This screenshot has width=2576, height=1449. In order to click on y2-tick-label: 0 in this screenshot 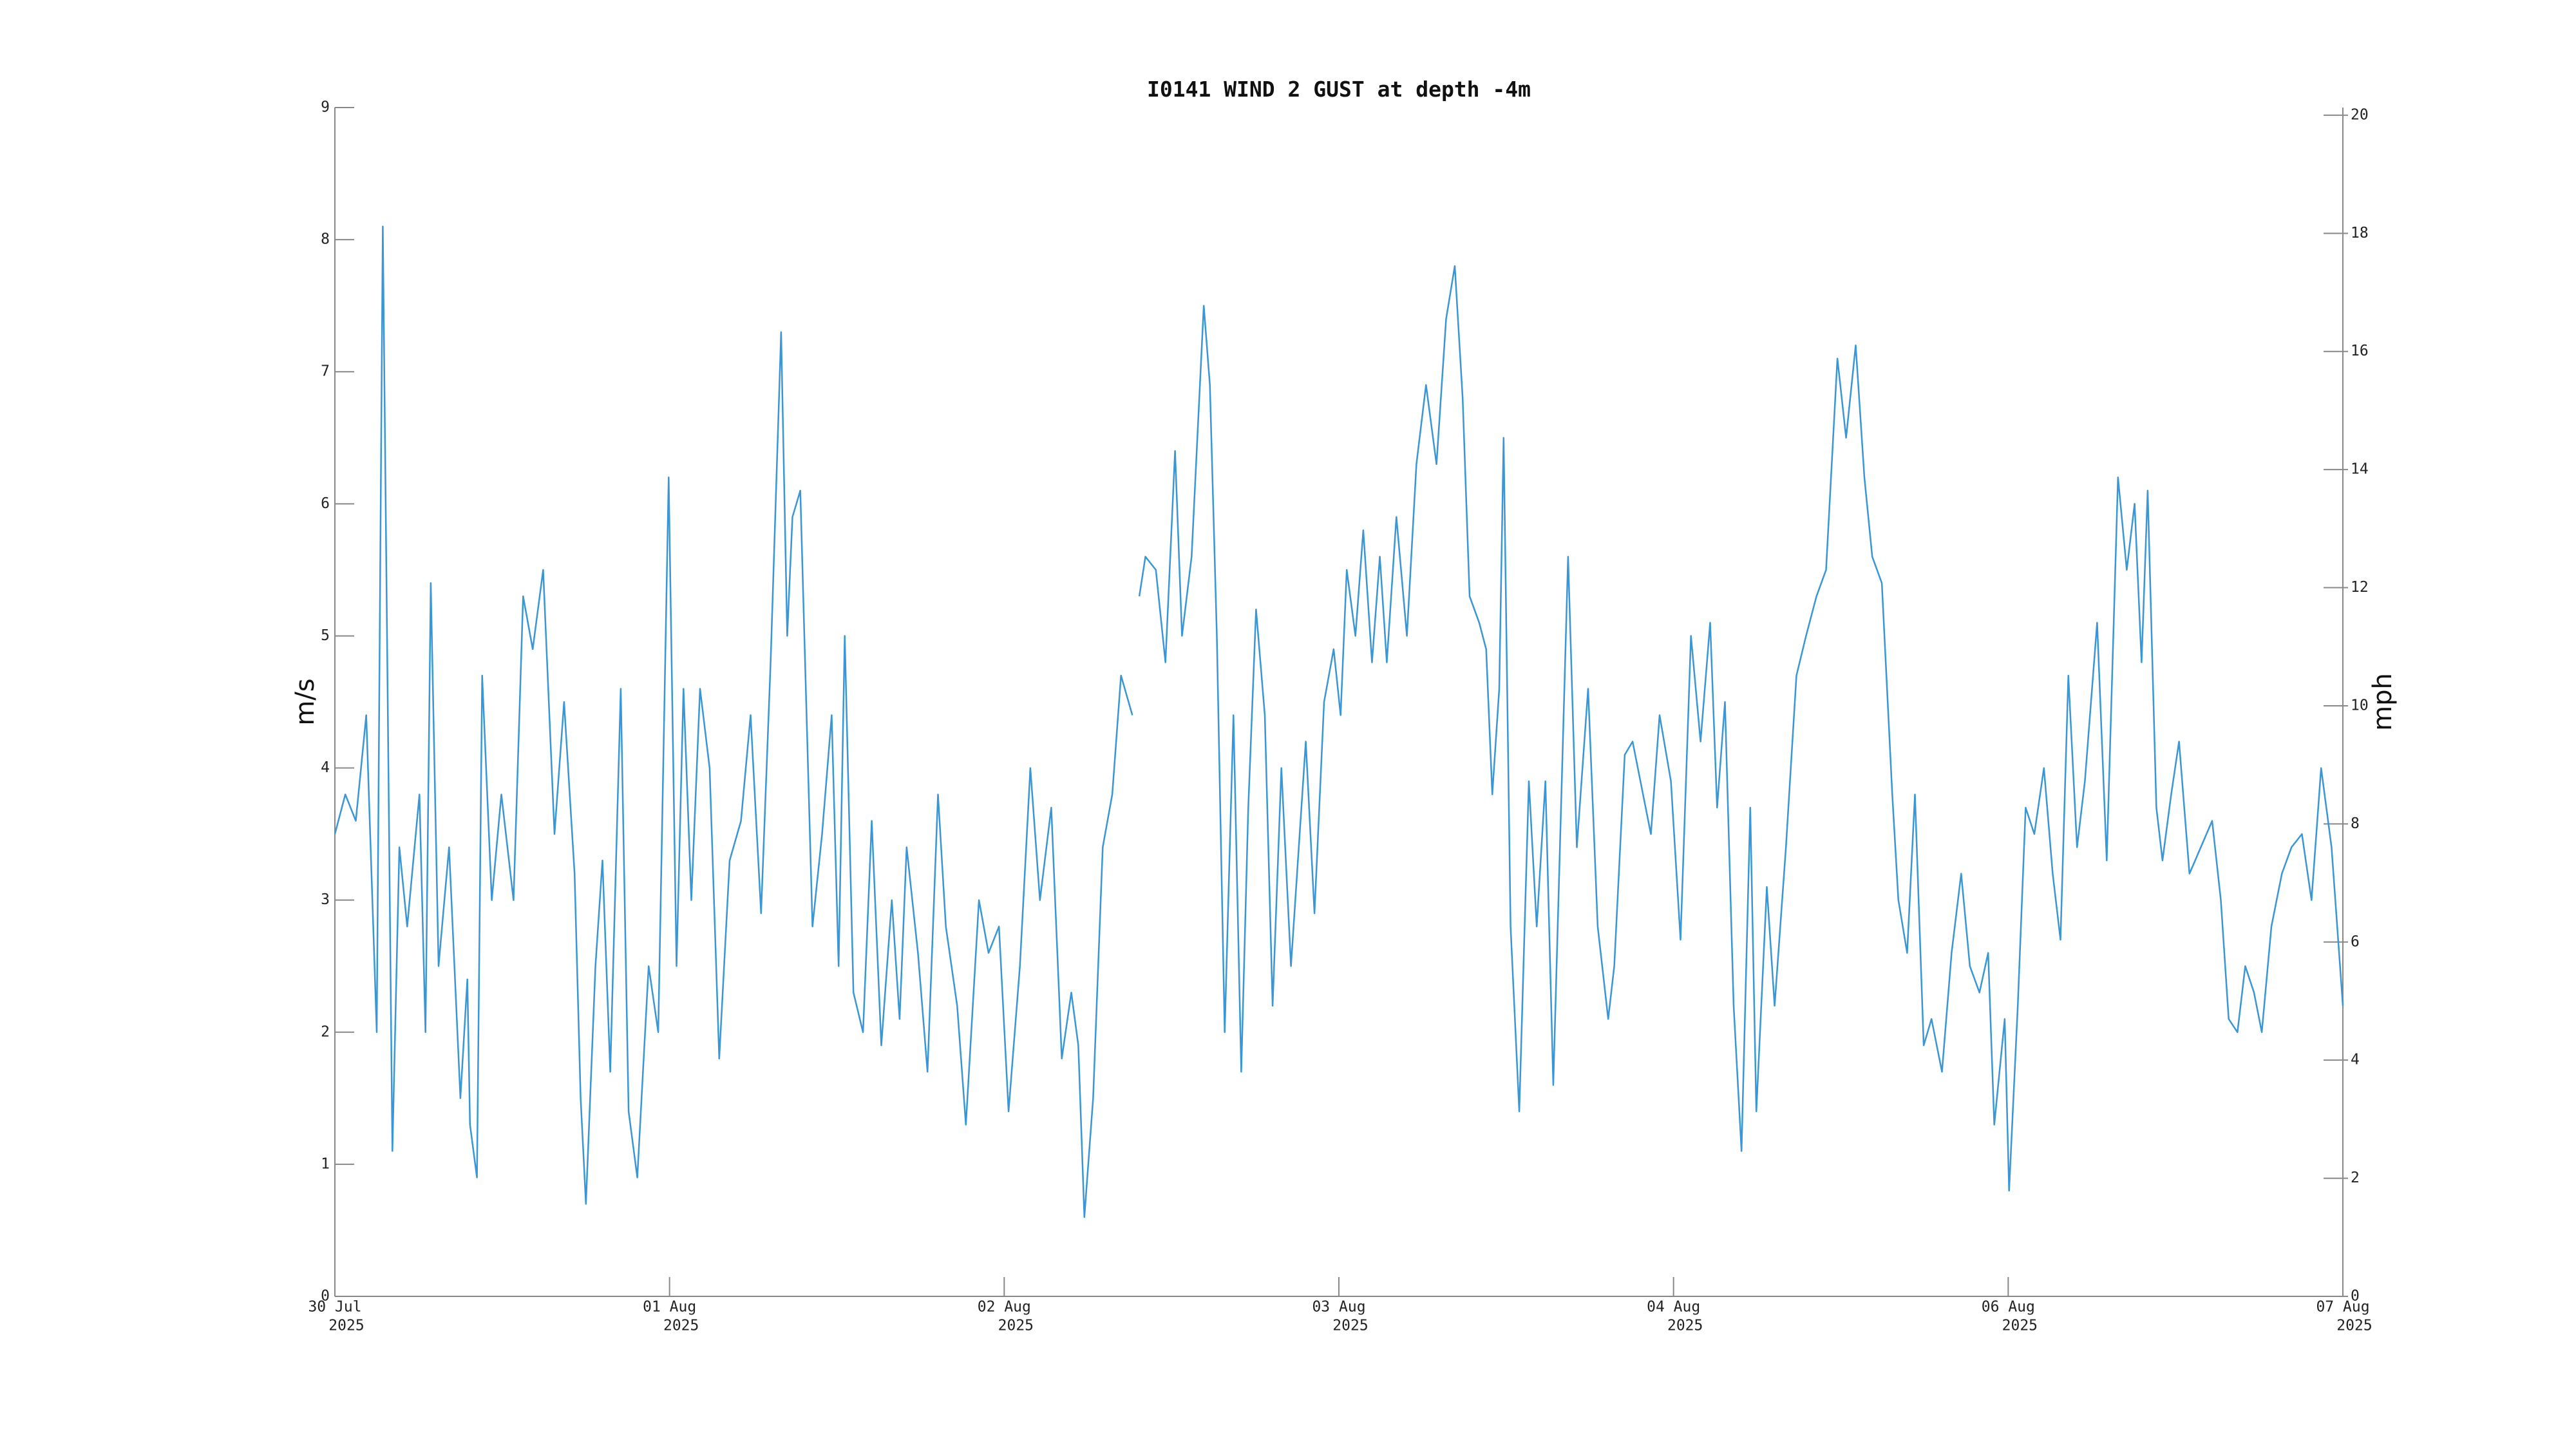, I will do `click(2355, 1296)`.